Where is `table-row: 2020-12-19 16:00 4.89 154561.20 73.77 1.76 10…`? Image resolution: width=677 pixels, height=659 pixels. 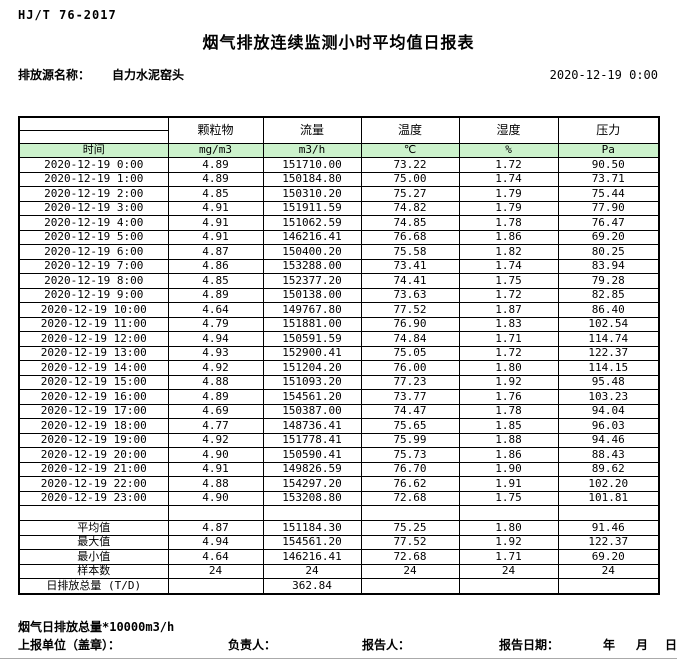
table-row: 2020-12-19 16:00 4.89 154561.20 73.77 1.76 10… is located at coordinates (339, 397).